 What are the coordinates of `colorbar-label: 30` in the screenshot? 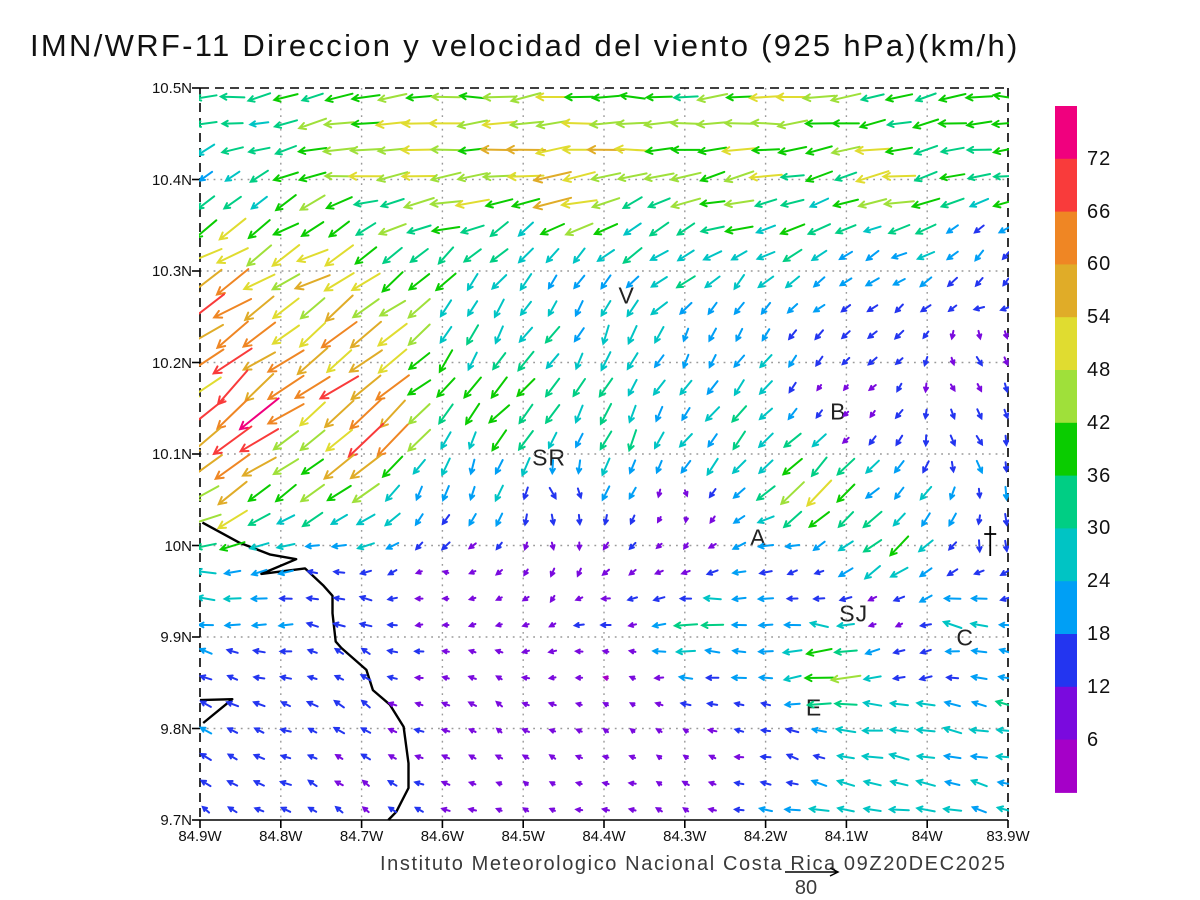 It's located at (1099, 528).